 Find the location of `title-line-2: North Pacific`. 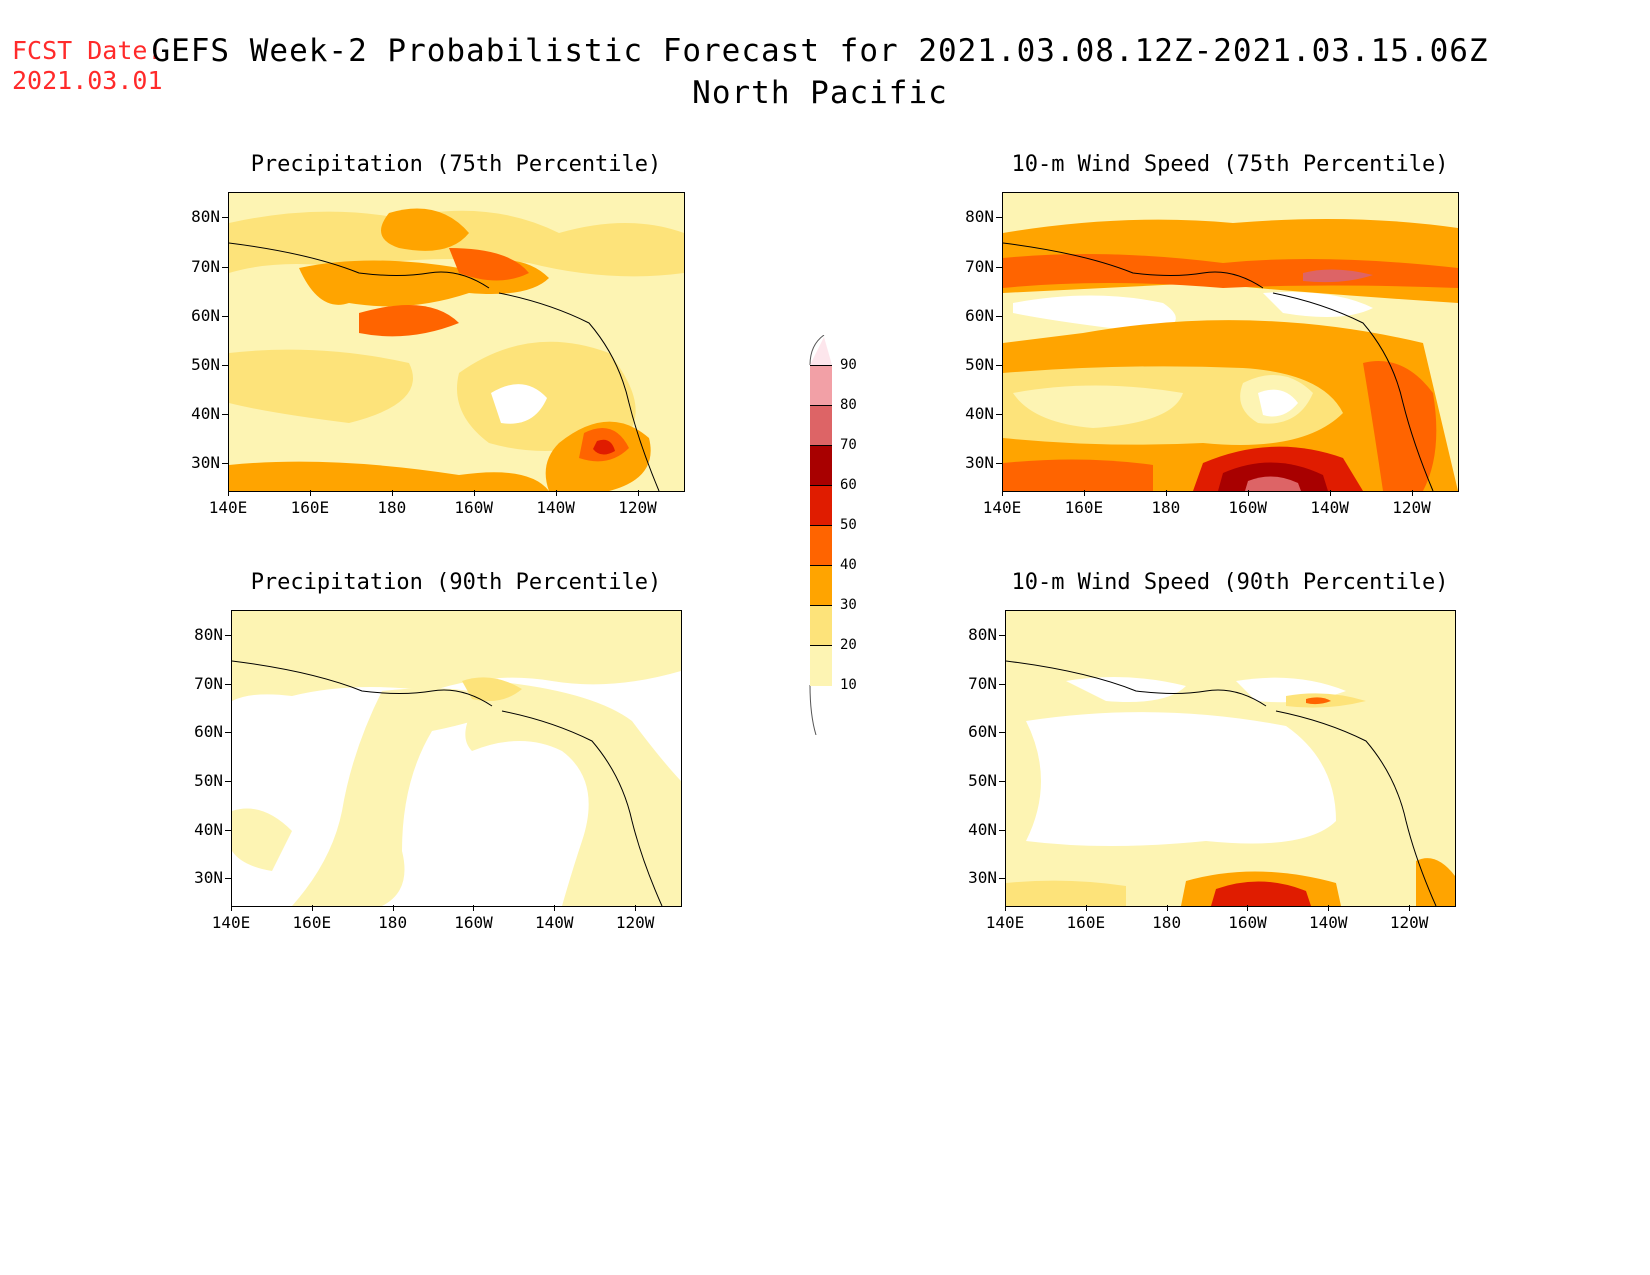

title-line-2: North Pacific is located at coordinates (820, 93).